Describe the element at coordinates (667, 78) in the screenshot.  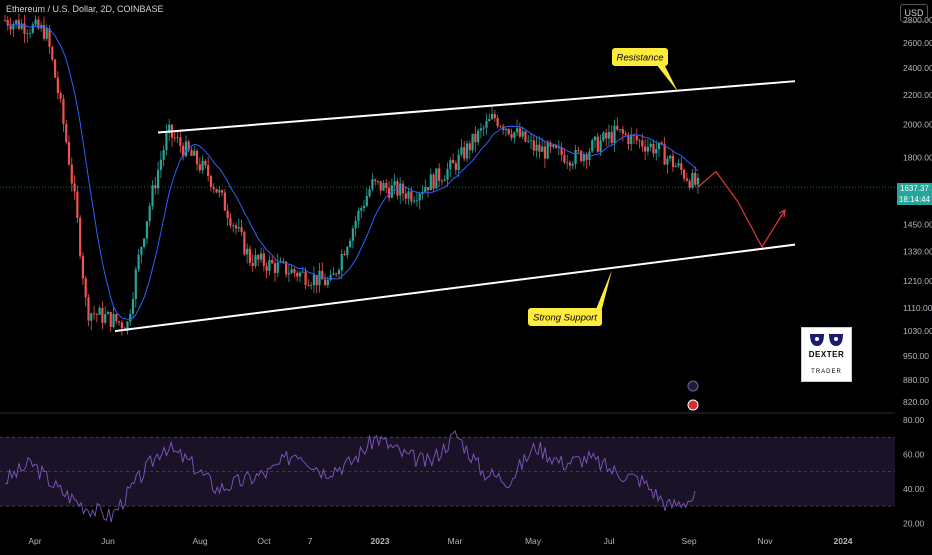
I see `resistance-callout-pointer` at that location.